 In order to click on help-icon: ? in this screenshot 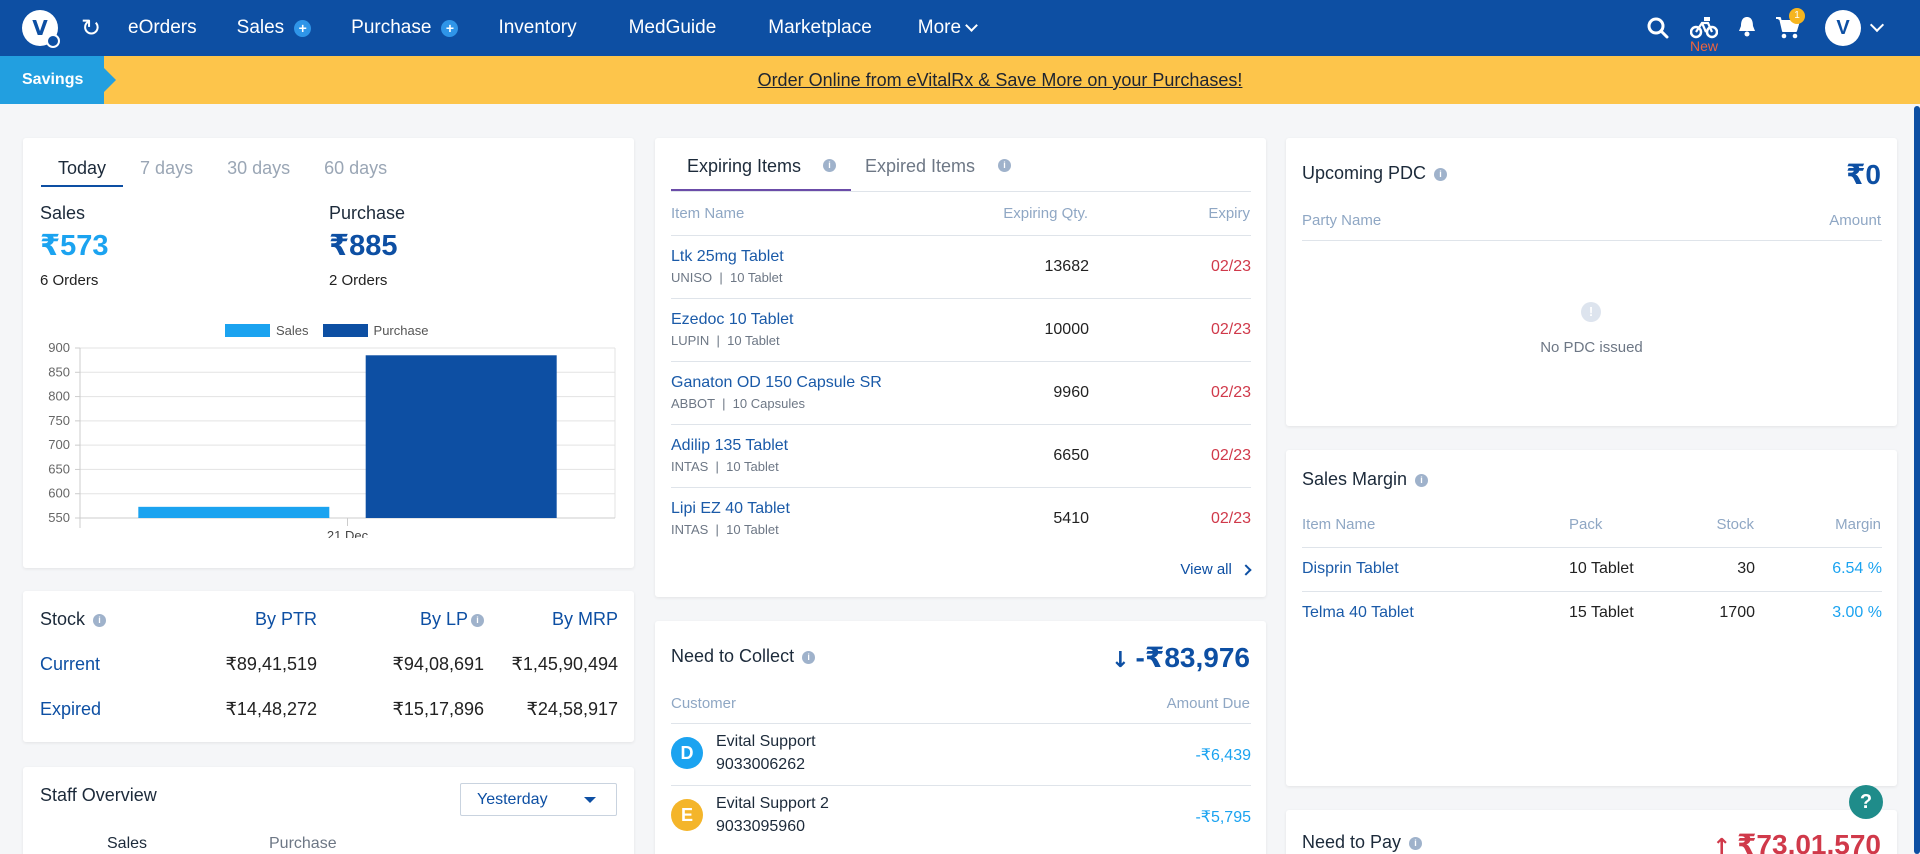, I will do `click(1866, 802)`.